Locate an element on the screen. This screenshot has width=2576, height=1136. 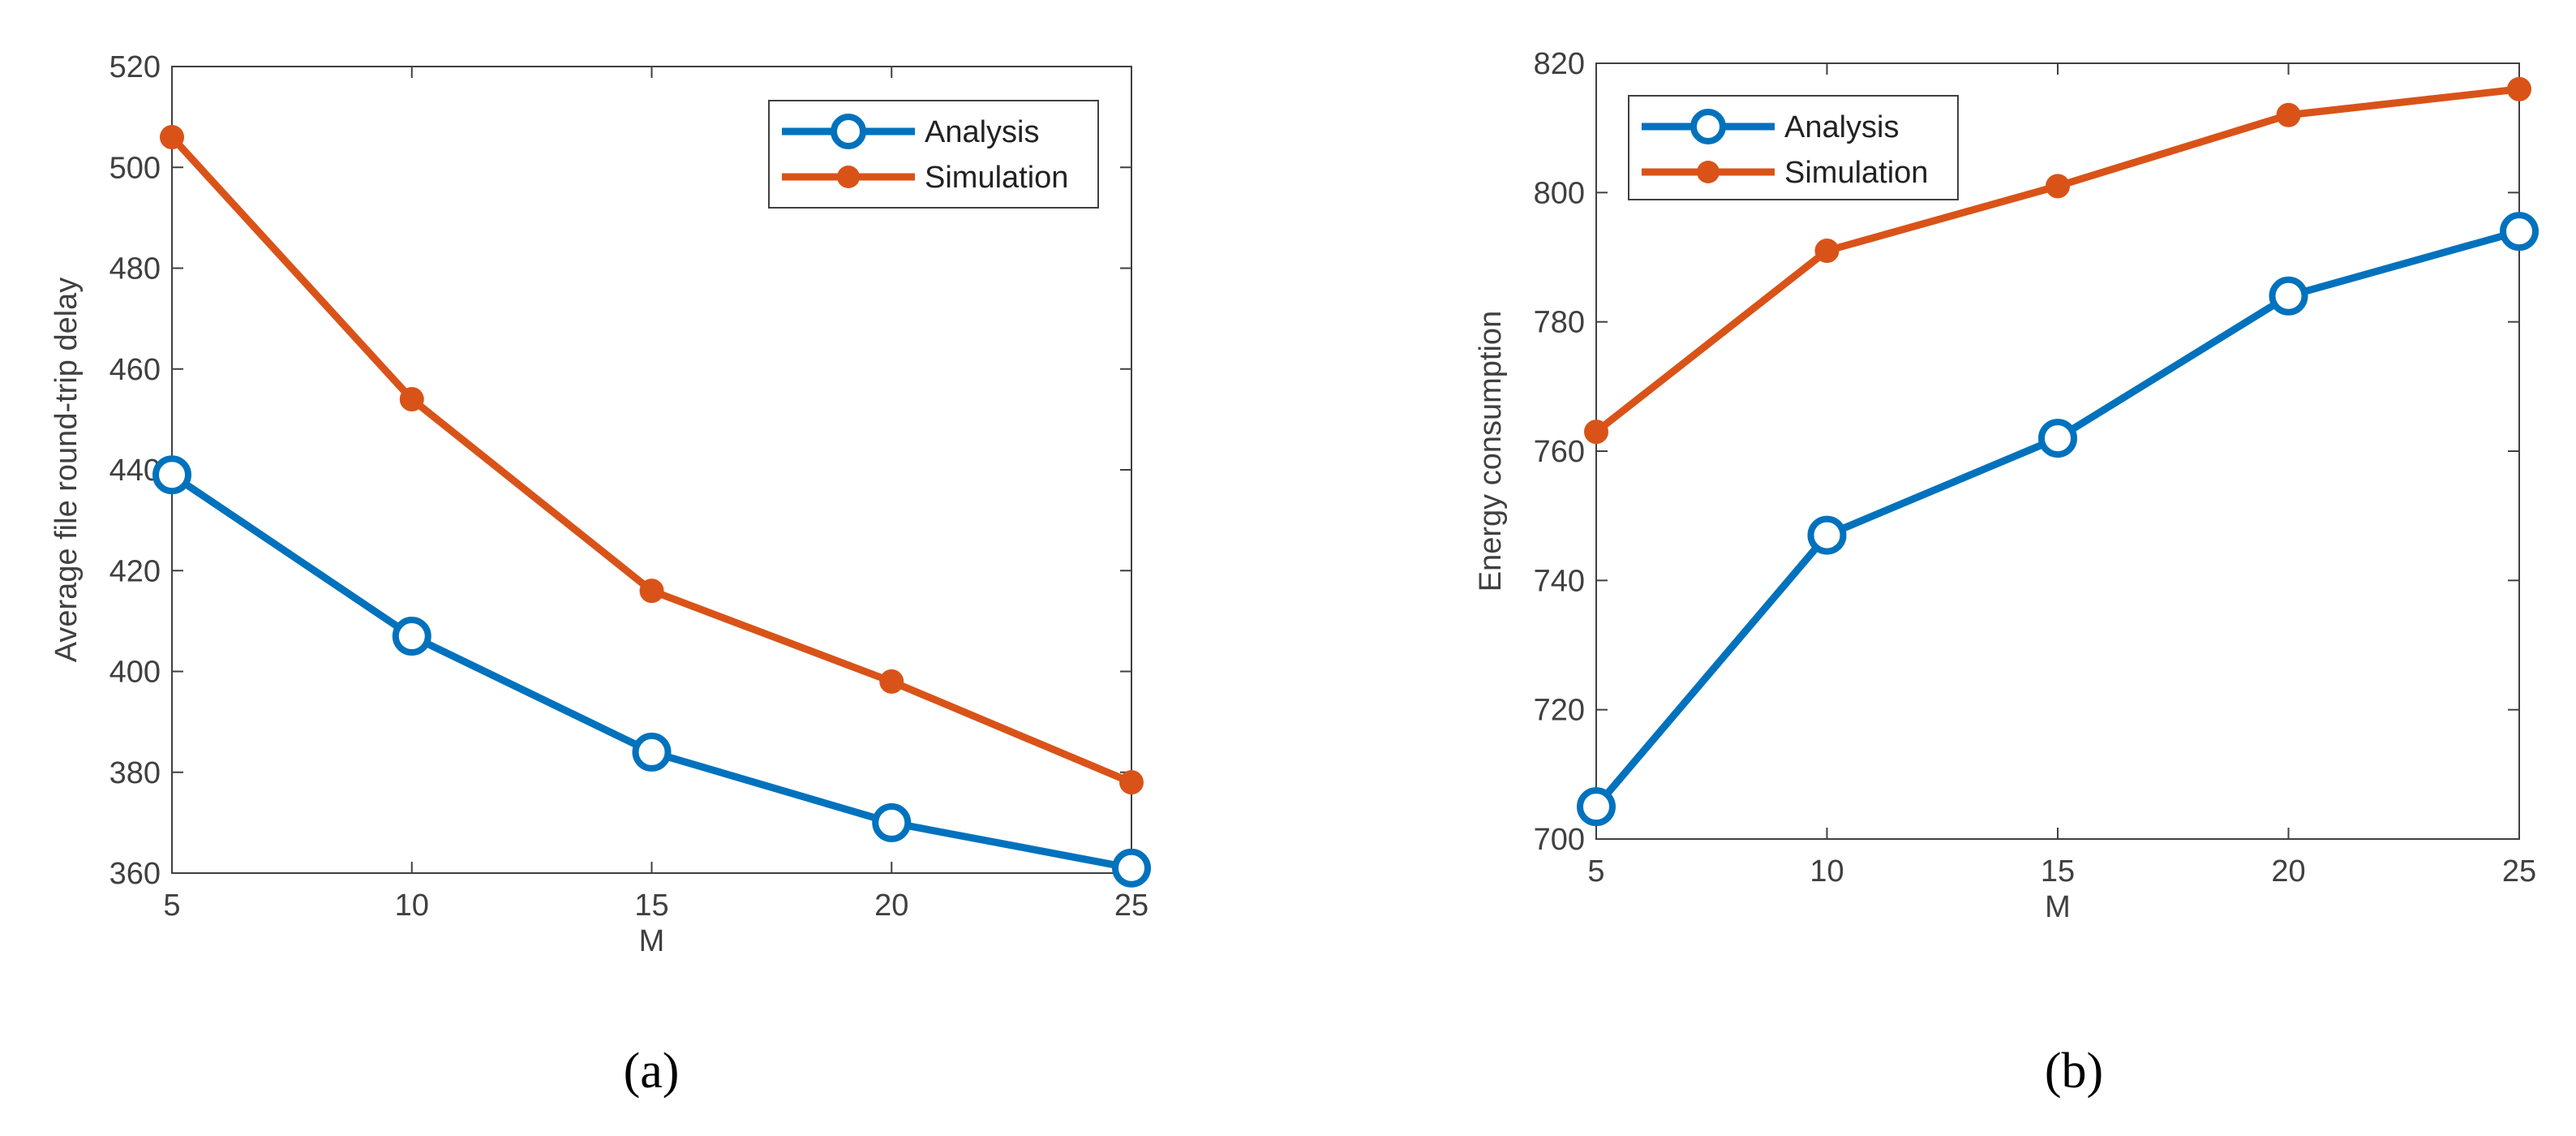
y-tick-label: 360 is located at coordinates (135, 874).